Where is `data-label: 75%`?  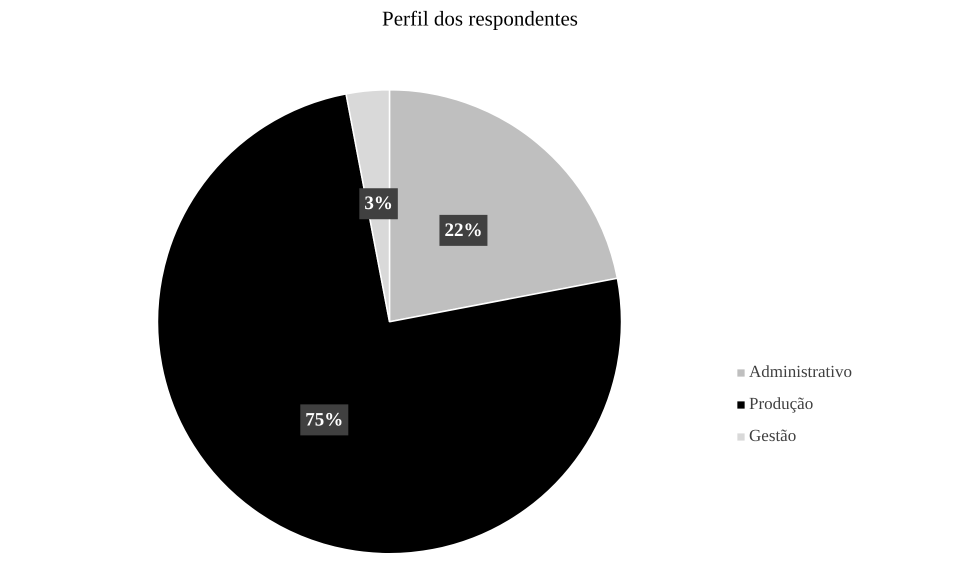
data-label: 75% is located at coordinates (324, 419).